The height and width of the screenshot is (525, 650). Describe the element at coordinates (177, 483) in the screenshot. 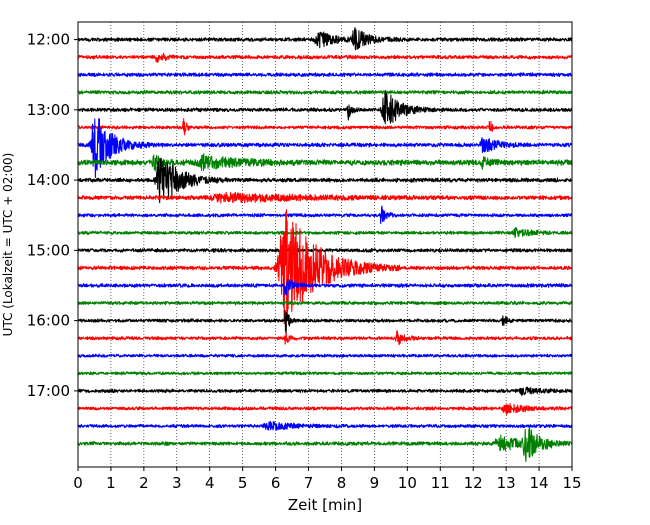

I see `x-tick-label: 3` at that location.